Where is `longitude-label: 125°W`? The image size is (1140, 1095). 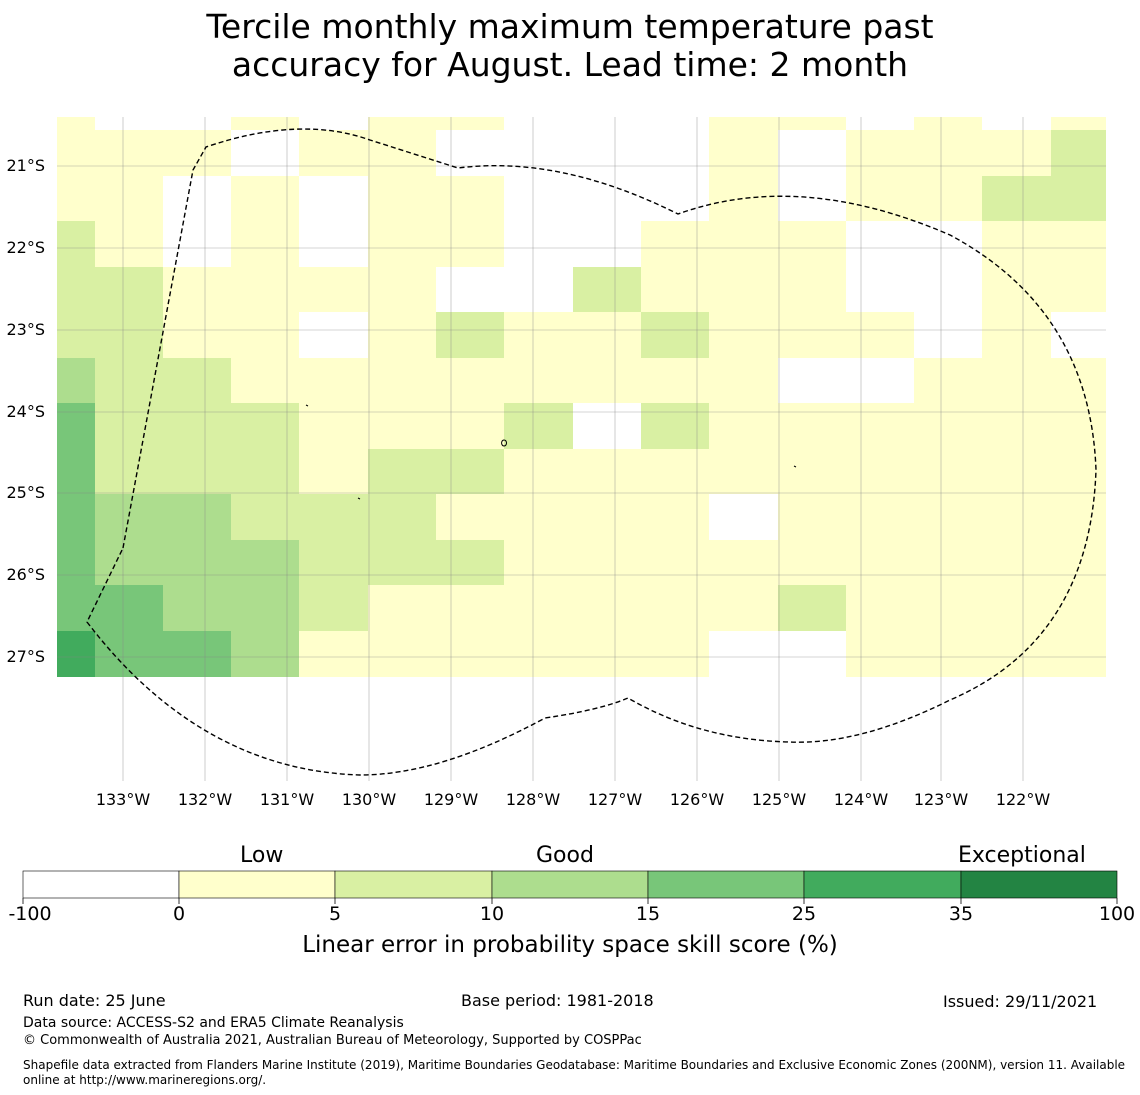
longitude-label: 125°W is located at coordinates (779, 799).